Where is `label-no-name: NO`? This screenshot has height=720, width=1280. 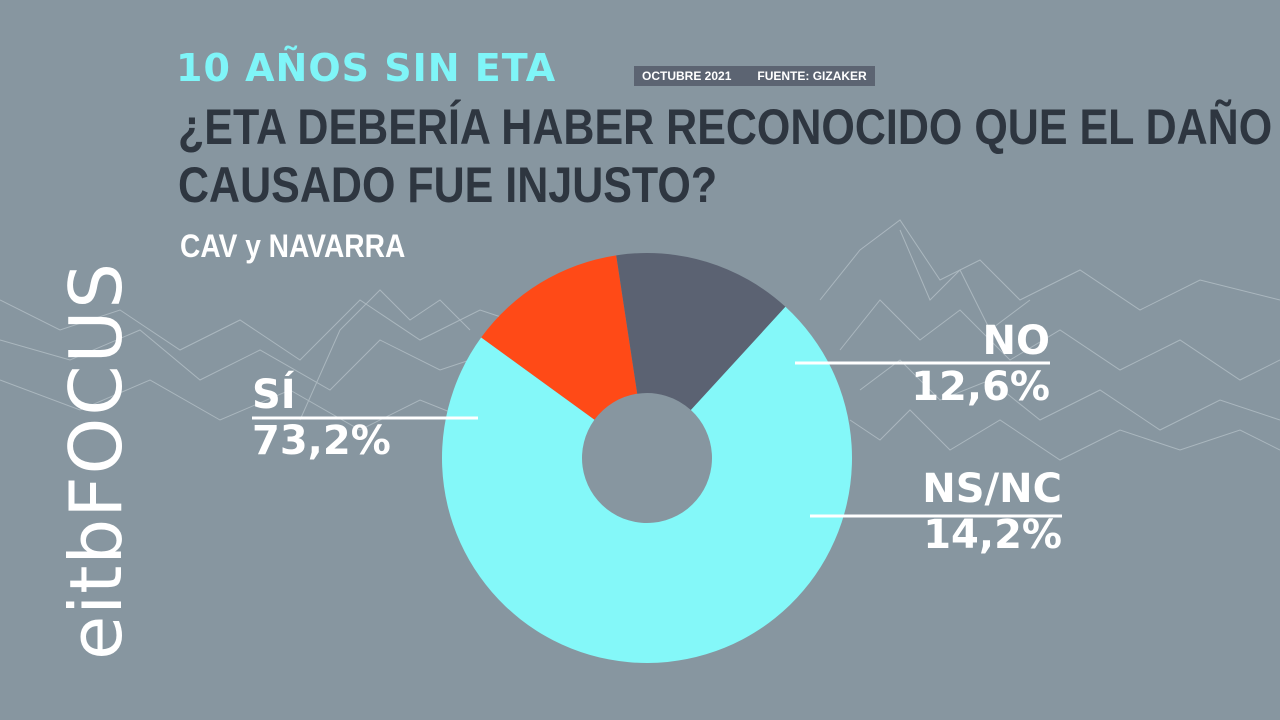
label-no-name: NO is located at coordinates (1016, 341).